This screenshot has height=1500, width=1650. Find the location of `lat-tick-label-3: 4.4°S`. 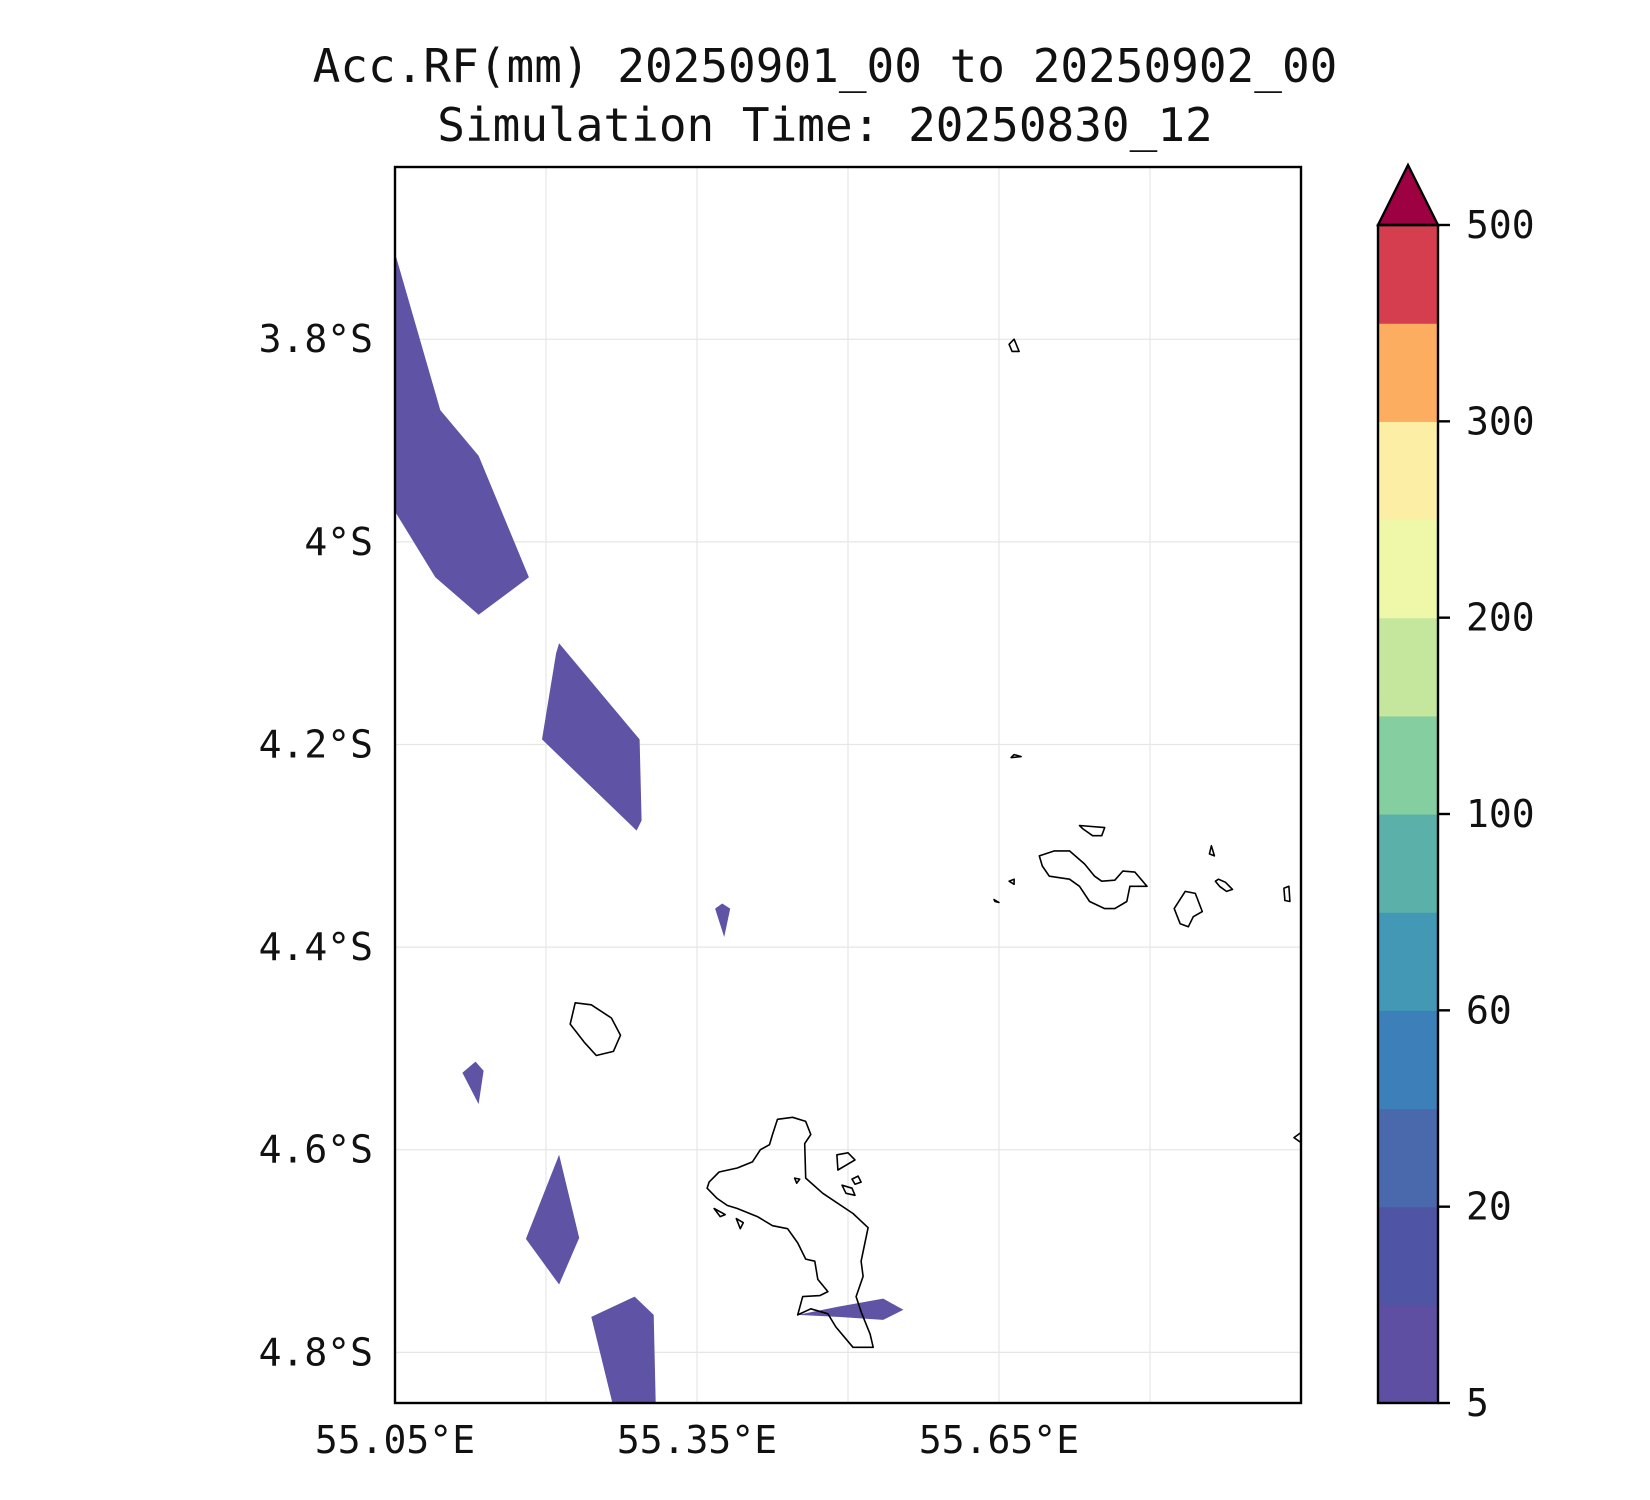

lat-tick-label-3: 4.4°S is located at coordinates (316, 947).